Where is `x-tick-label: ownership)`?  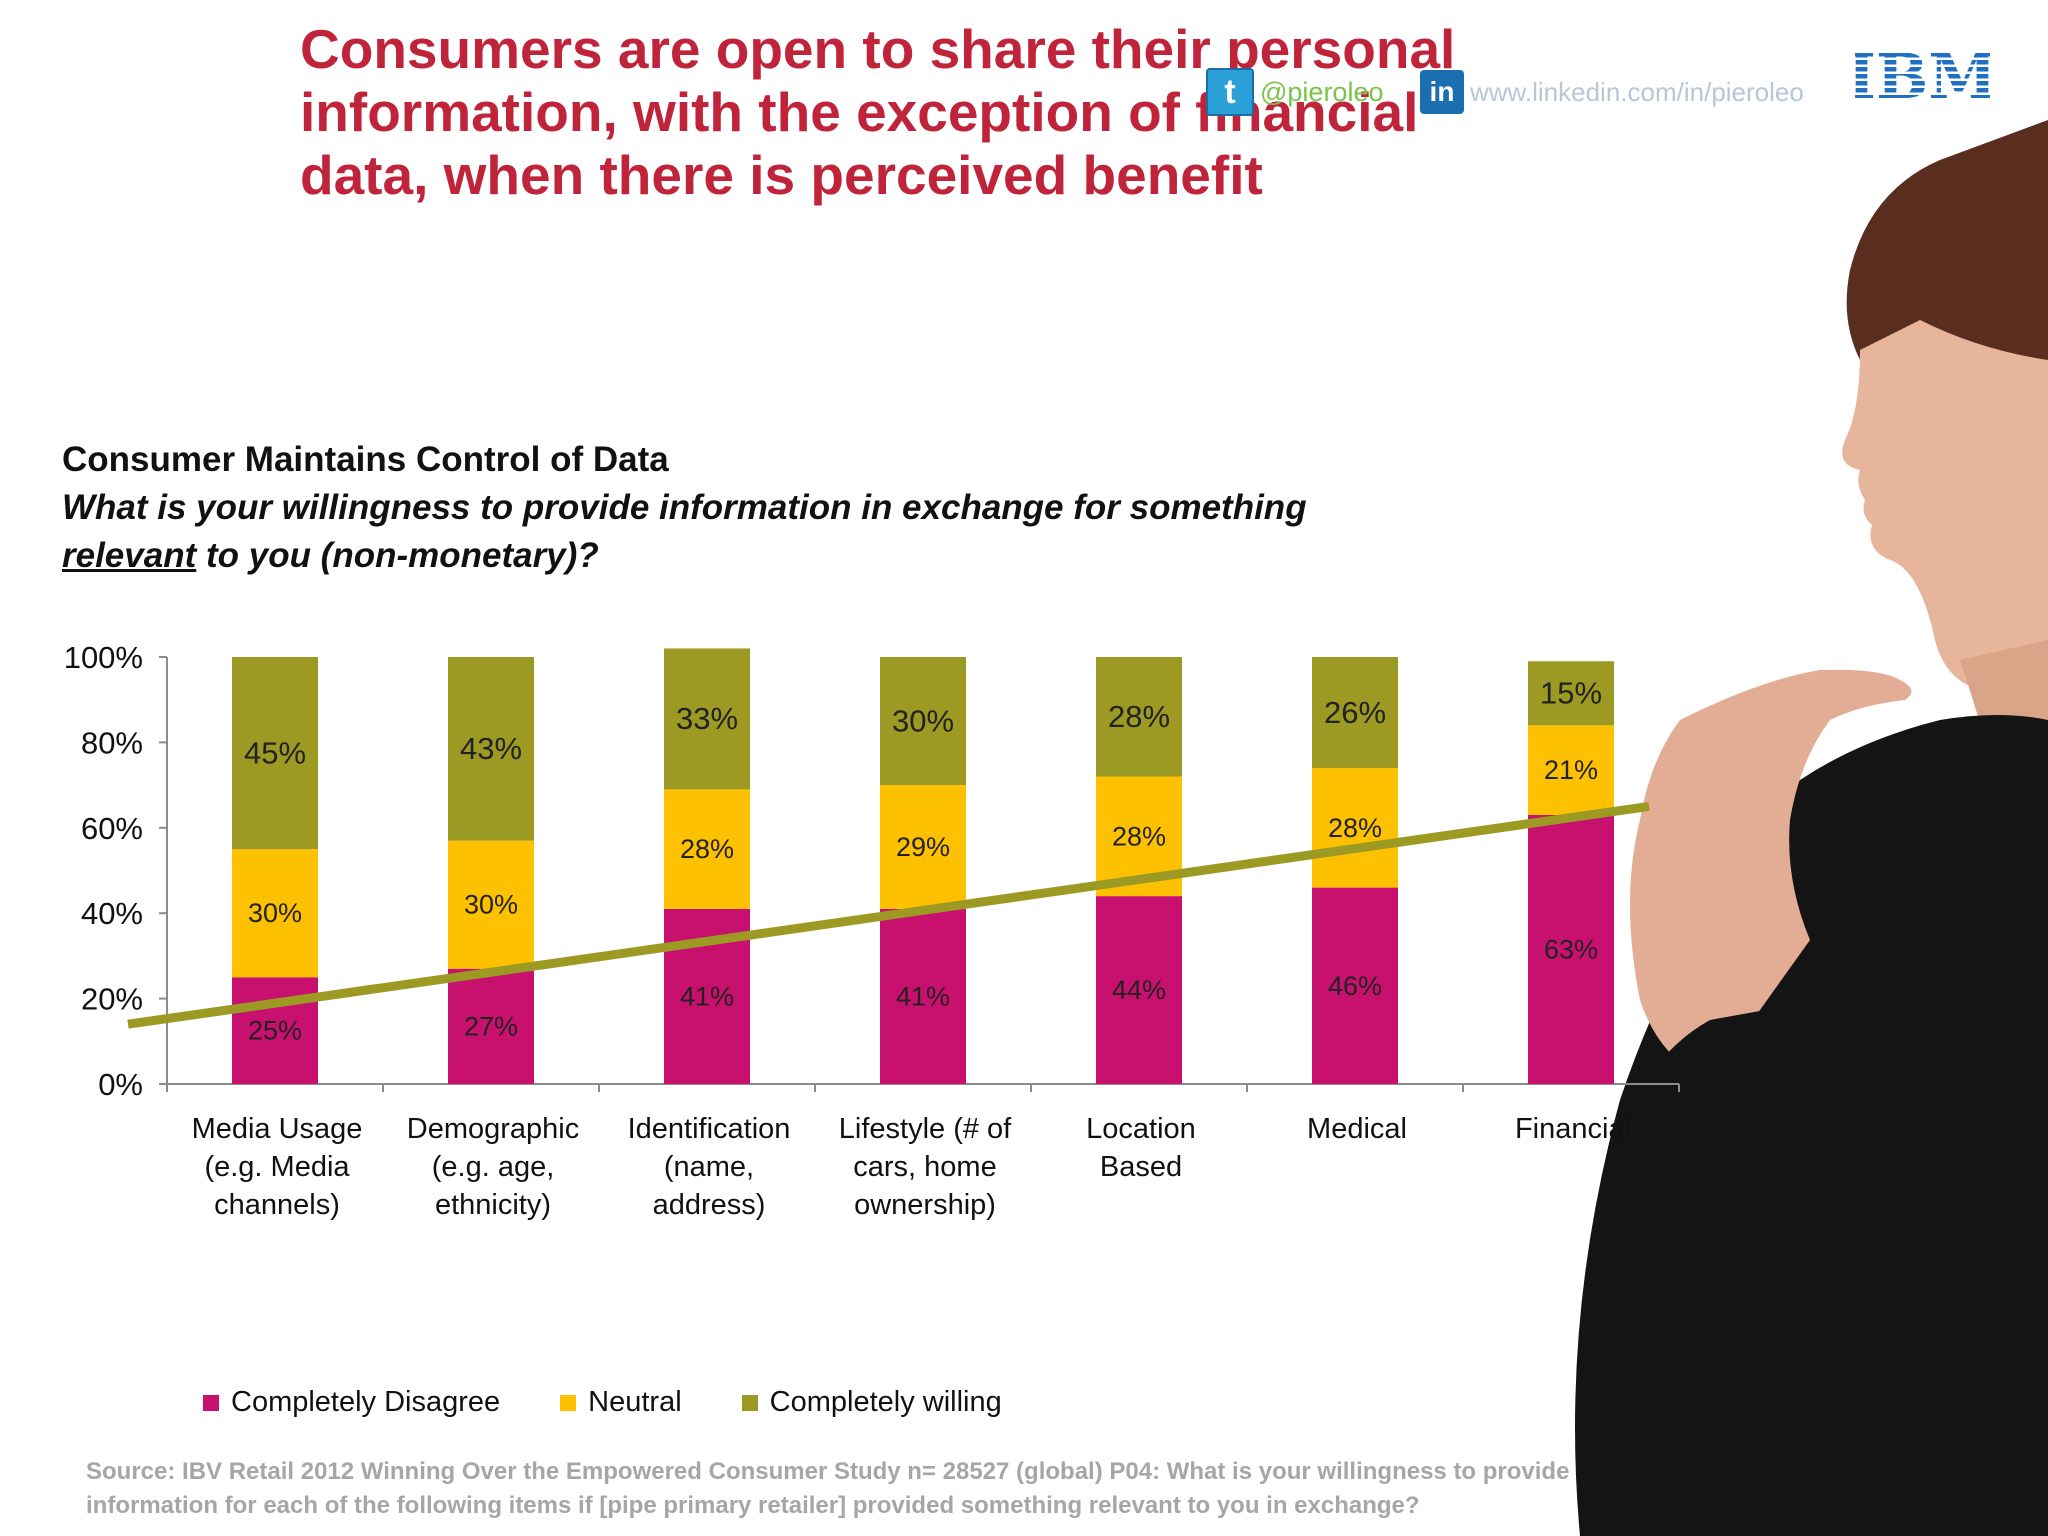
x-tick-label: ownership) is located at coordinates (925, 1205).